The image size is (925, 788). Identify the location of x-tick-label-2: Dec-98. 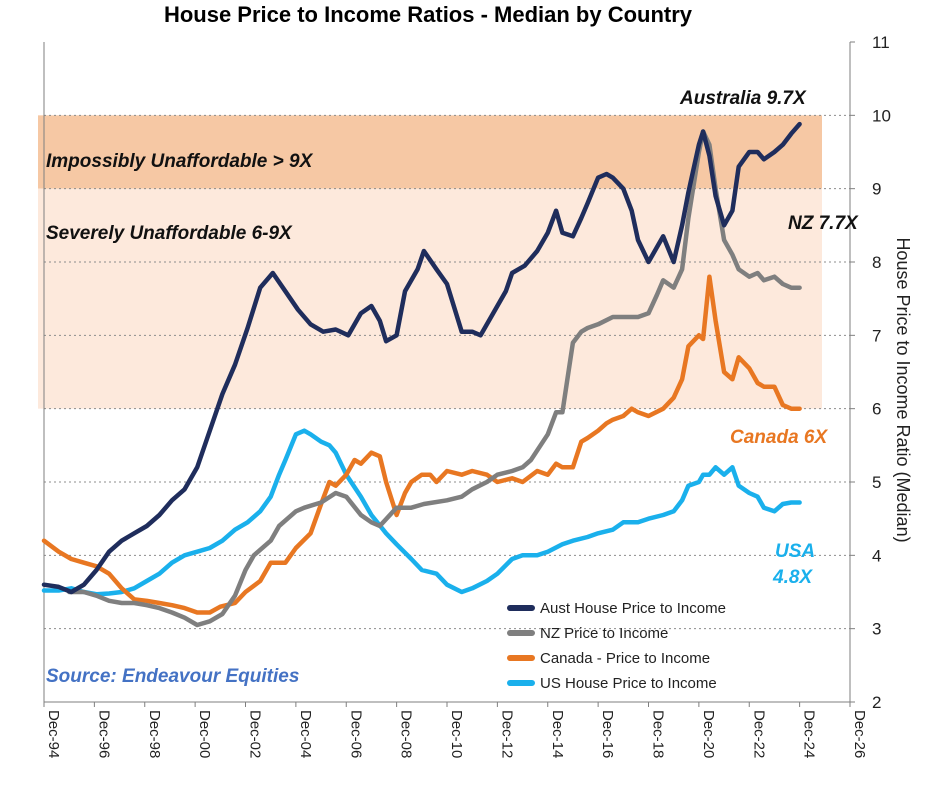
(154, 734).